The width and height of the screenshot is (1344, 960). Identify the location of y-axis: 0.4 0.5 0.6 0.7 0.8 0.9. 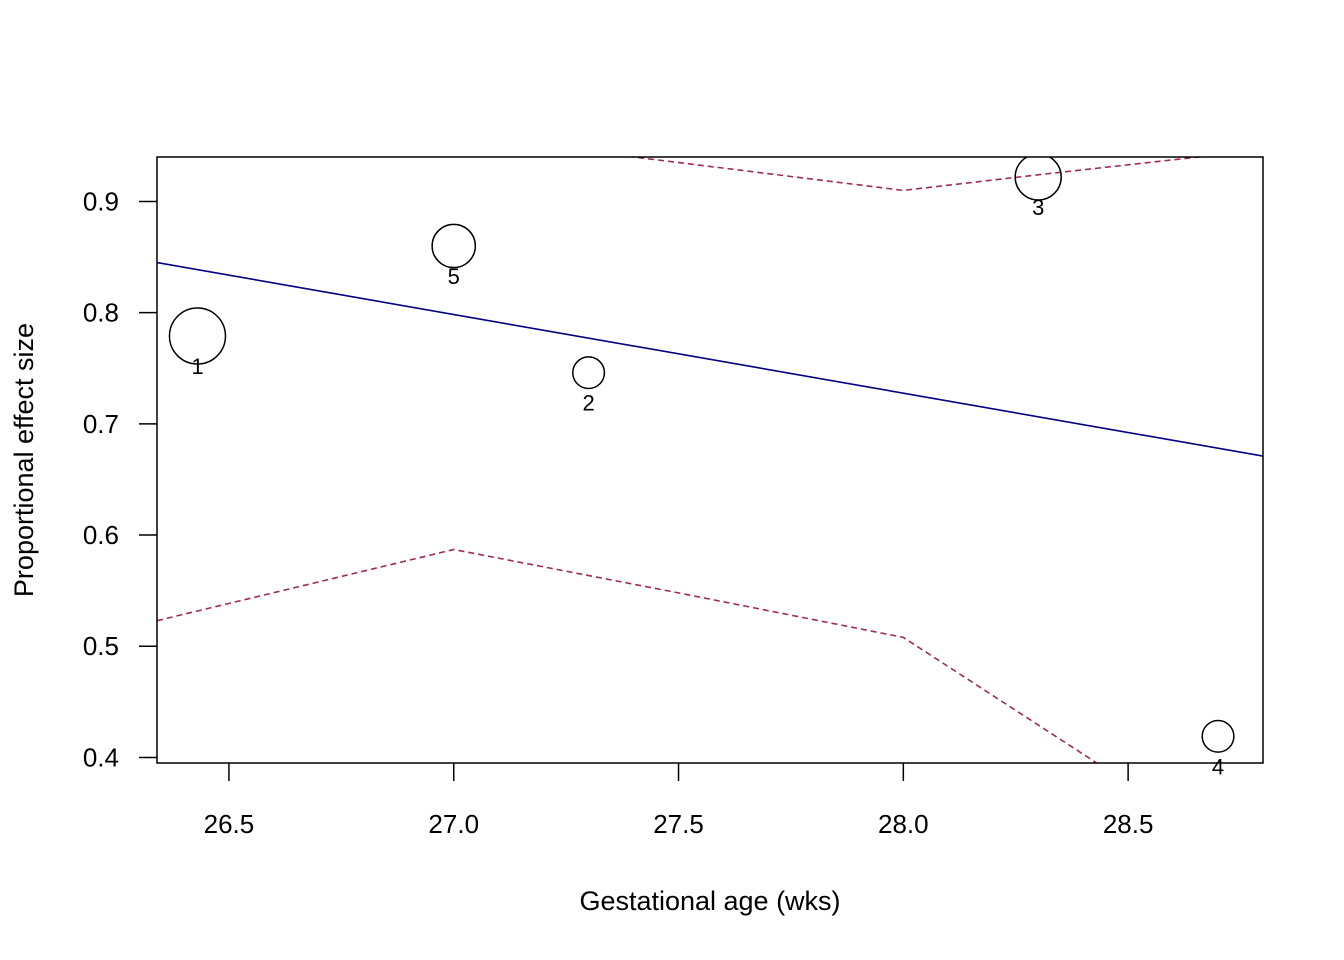
(120, 479).